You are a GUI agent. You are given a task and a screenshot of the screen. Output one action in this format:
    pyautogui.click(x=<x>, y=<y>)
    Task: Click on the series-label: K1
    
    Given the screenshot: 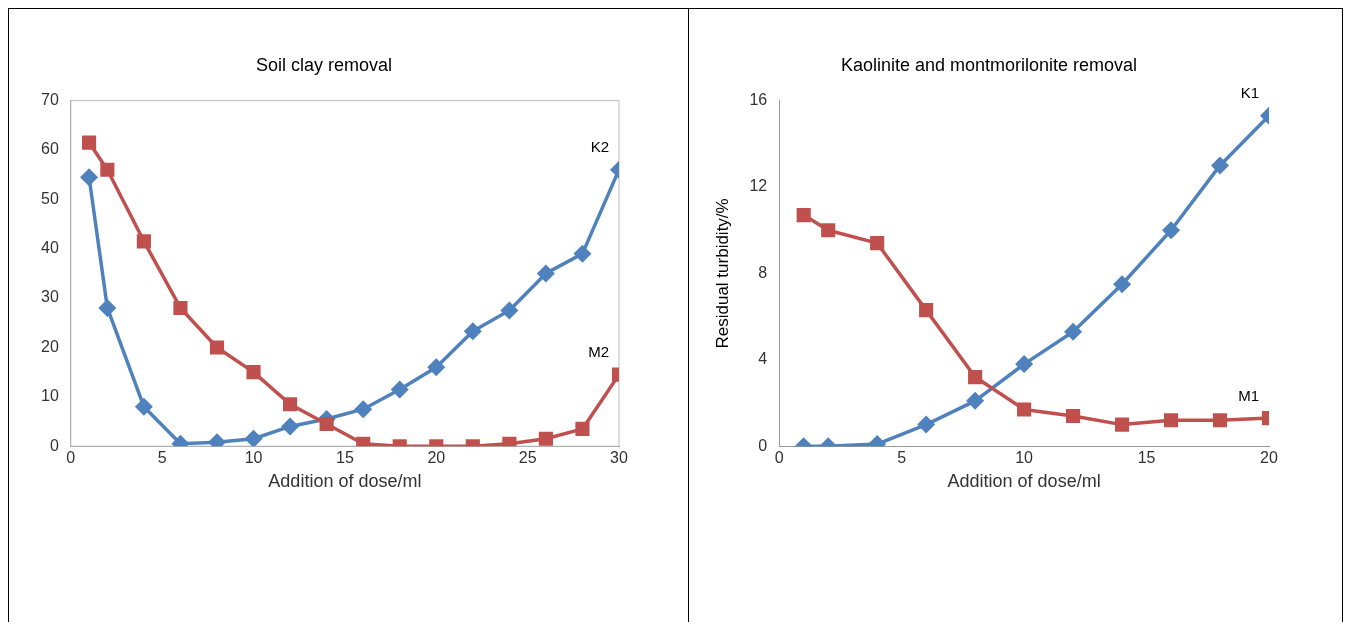 What is the action you would take?
    pyautogui.click(x=1249, y=93)
    